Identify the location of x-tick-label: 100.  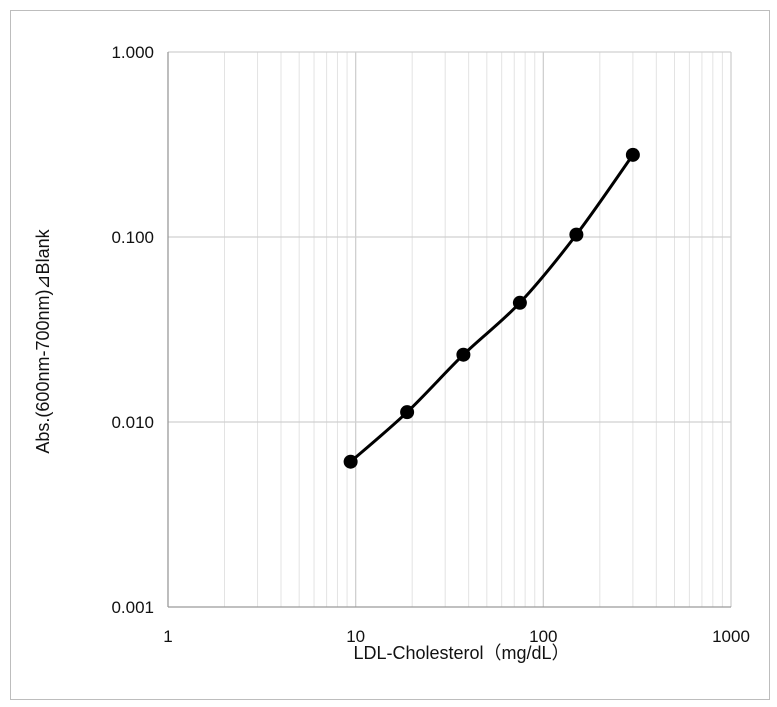
(543, 636).